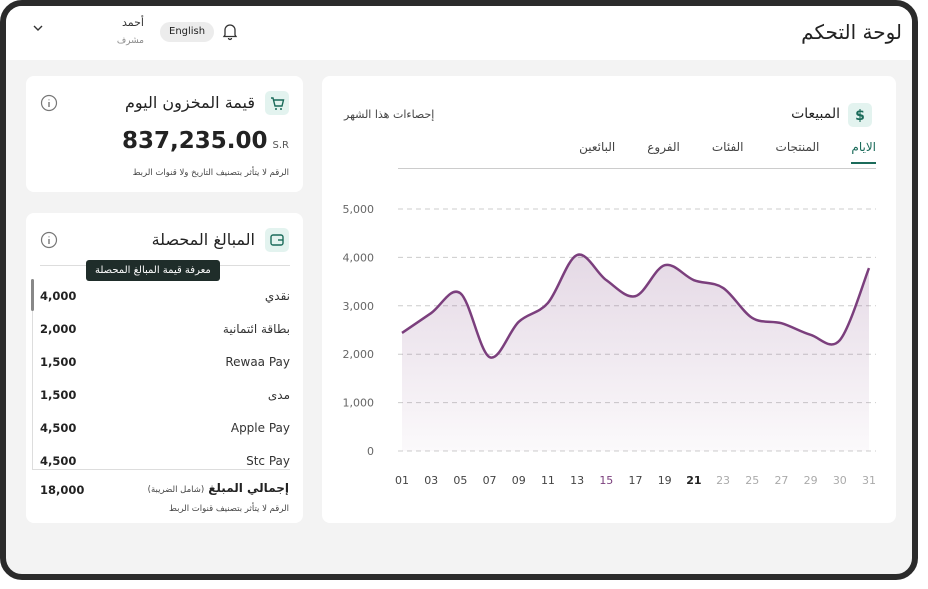 Image resolution: width=928 pixels, height=589 pixels. I want to click on collected-row: 4,000 نقدي, so click(165, 295).